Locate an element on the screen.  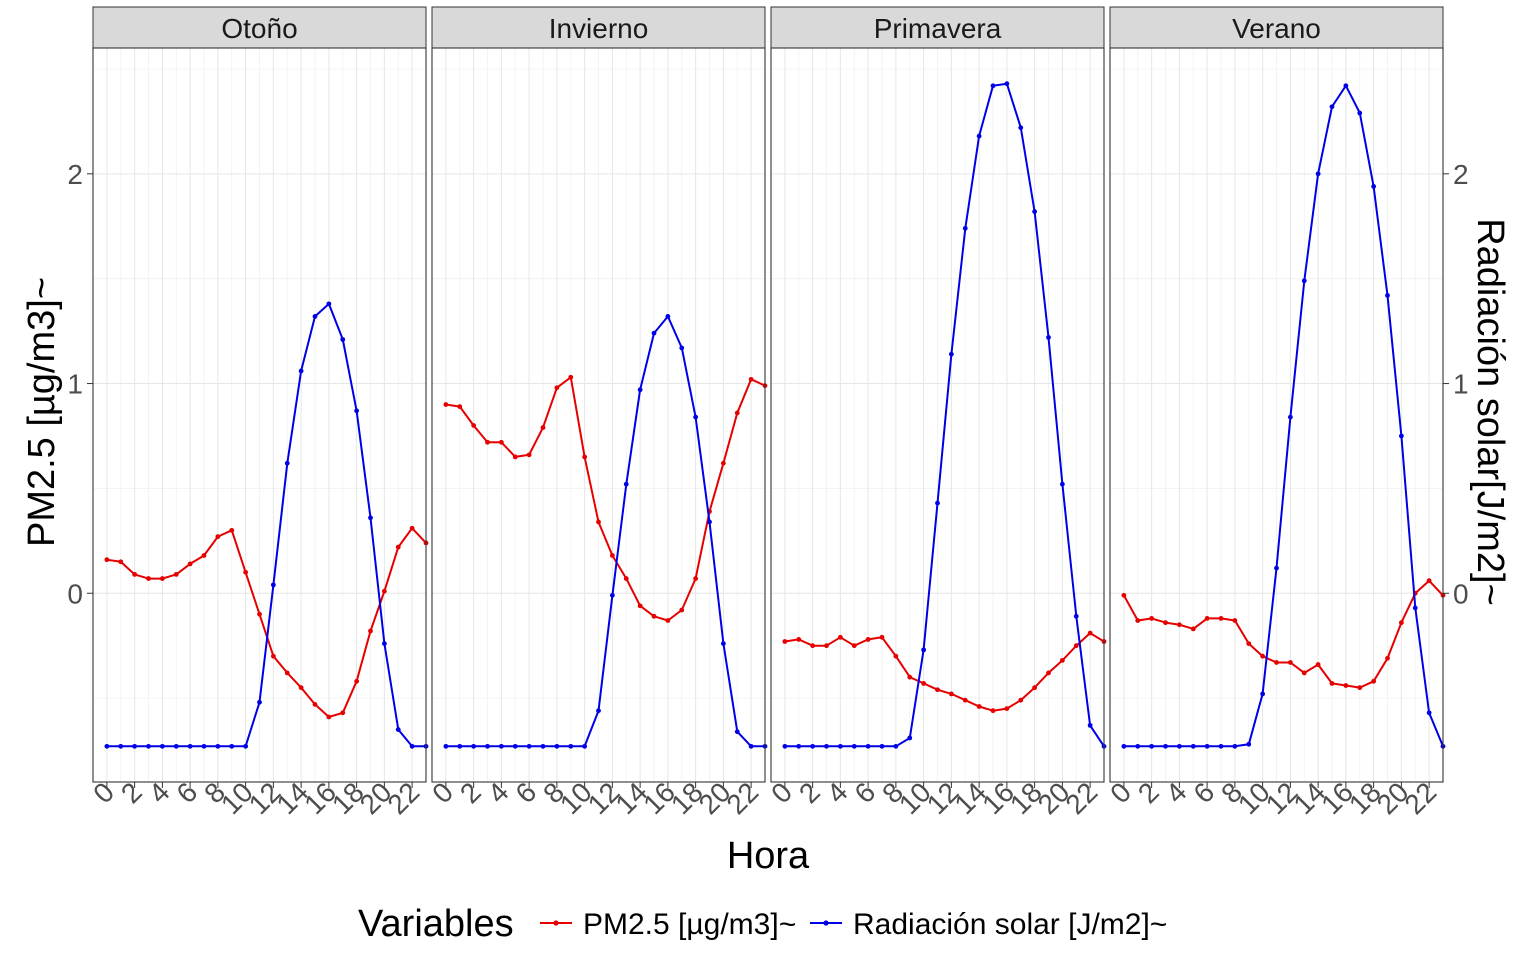
y2-tick-label: 2 is located at coordinates (1461, 174).